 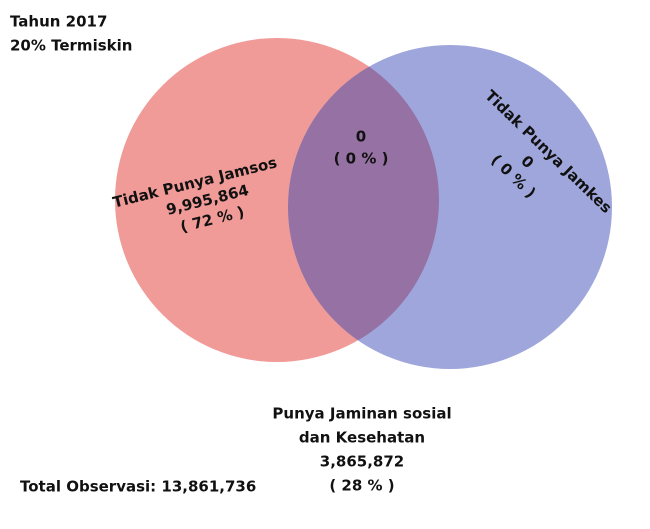 I want to click on set-overlap, so click(x=363, y=203).